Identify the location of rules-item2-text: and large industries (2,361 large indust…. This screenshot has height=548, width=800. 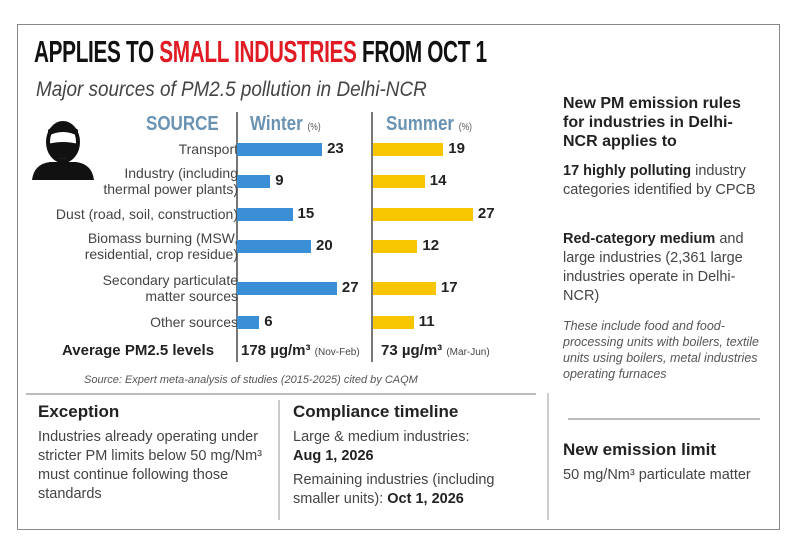
(653, 267).